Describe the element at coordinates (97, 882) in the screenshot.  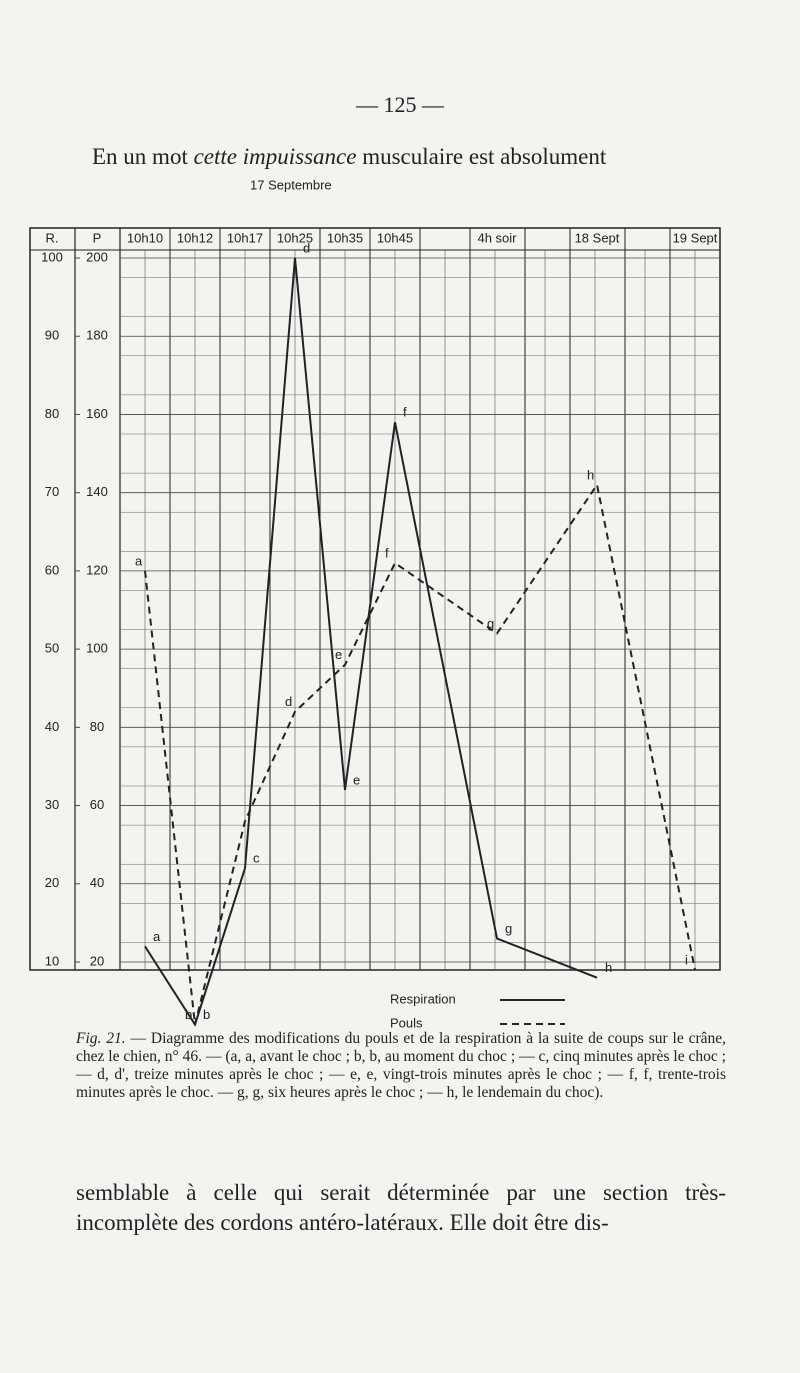
I see `y2-tick-label: 40` at that location.